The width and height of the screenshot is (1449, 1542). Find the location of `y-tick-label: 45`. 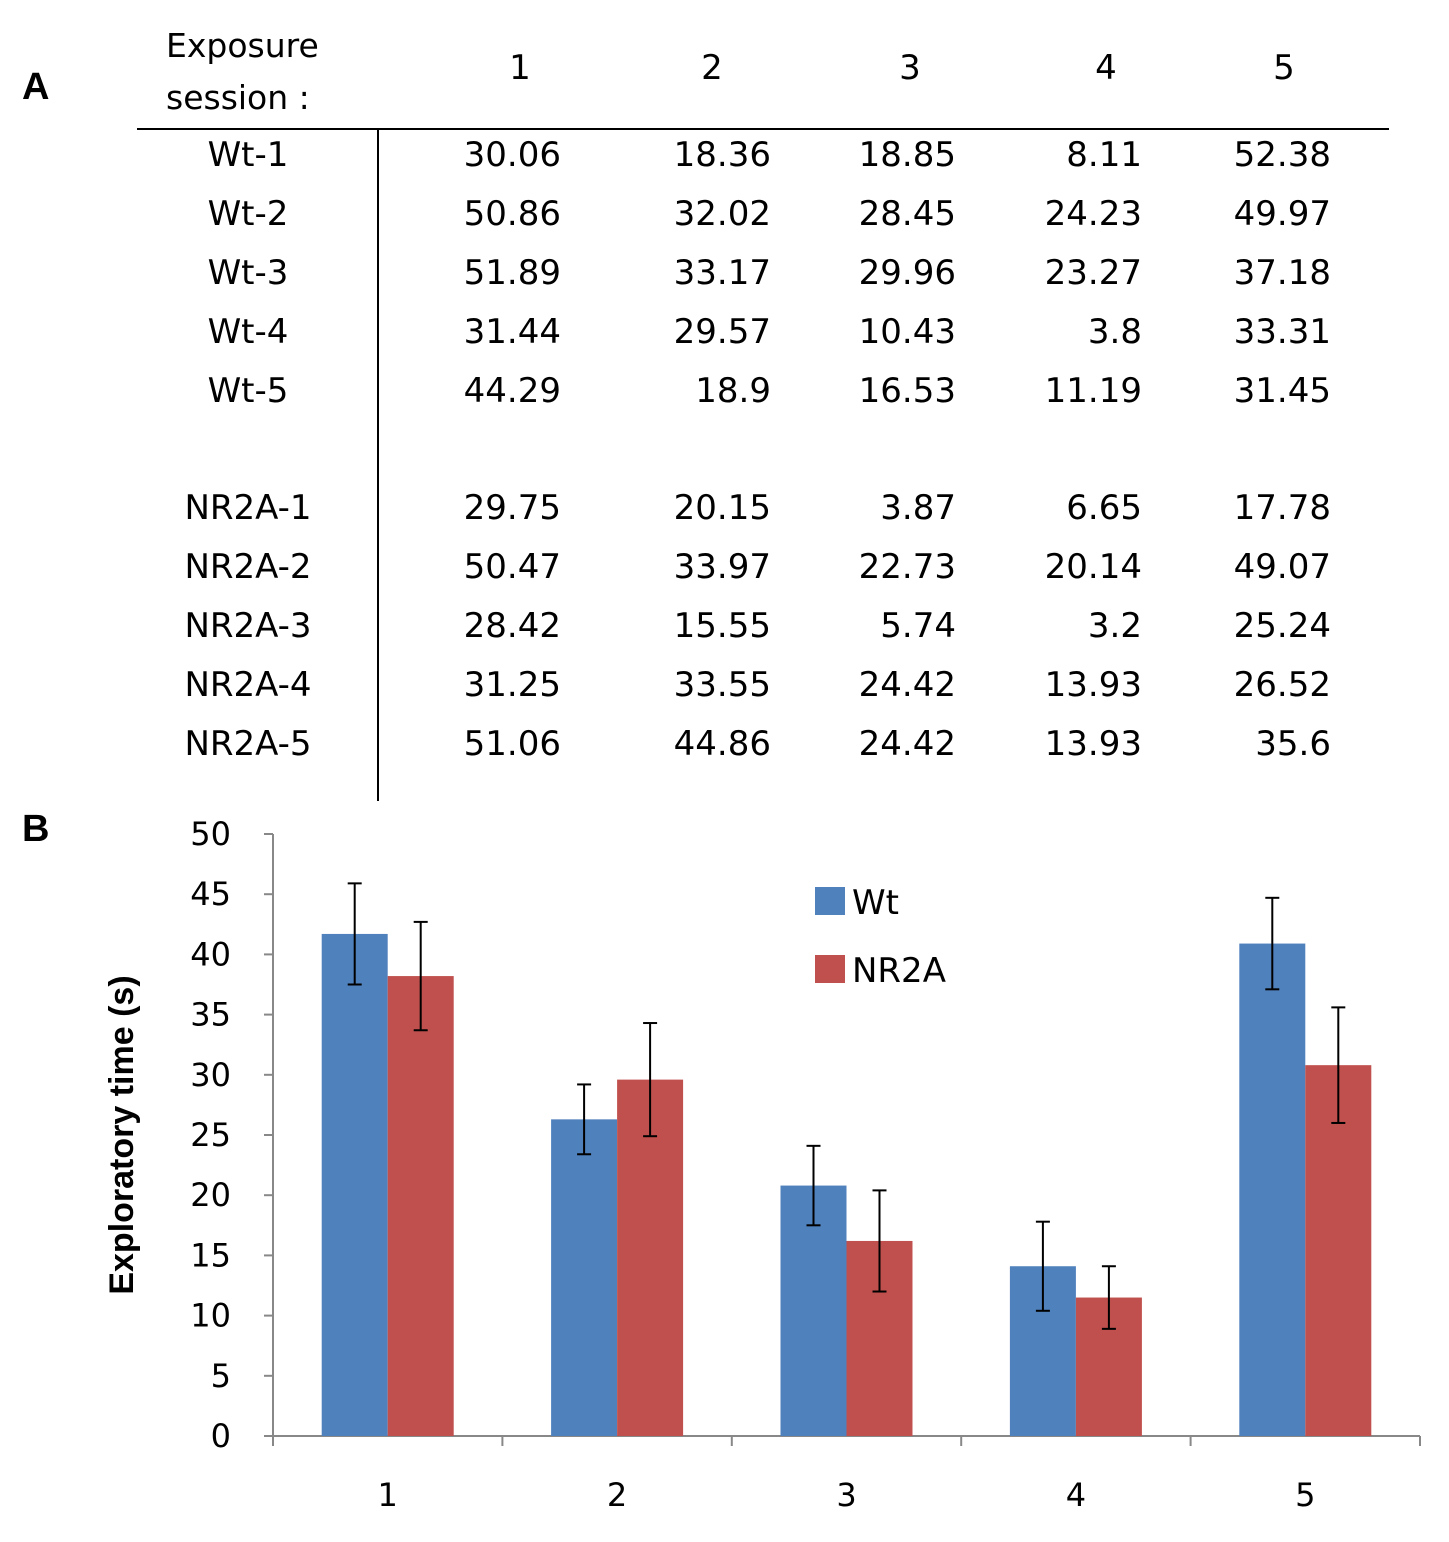

y-tick-label: 45 is located at coordinates (210, 894).